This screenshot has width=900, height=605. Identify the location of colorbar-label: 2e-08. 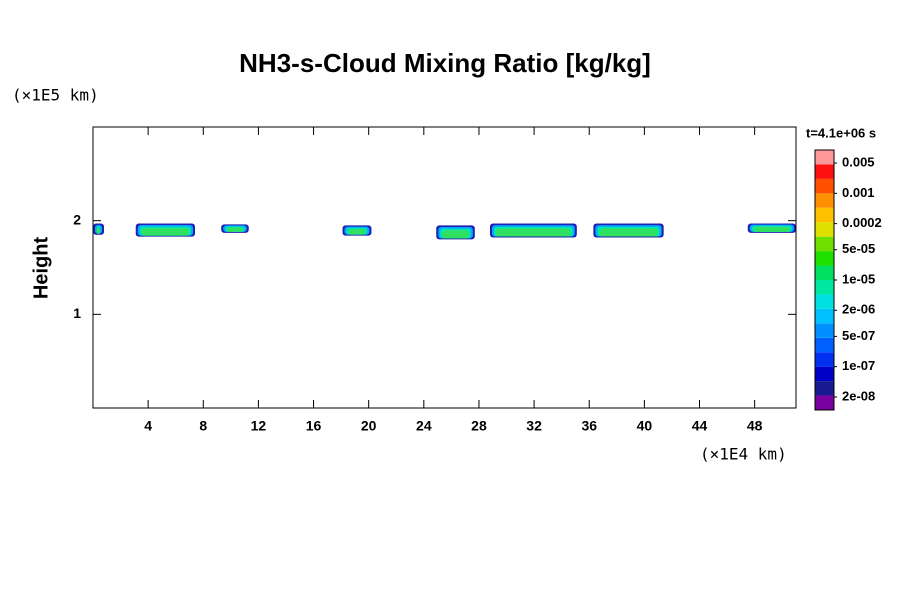
(858, 395).